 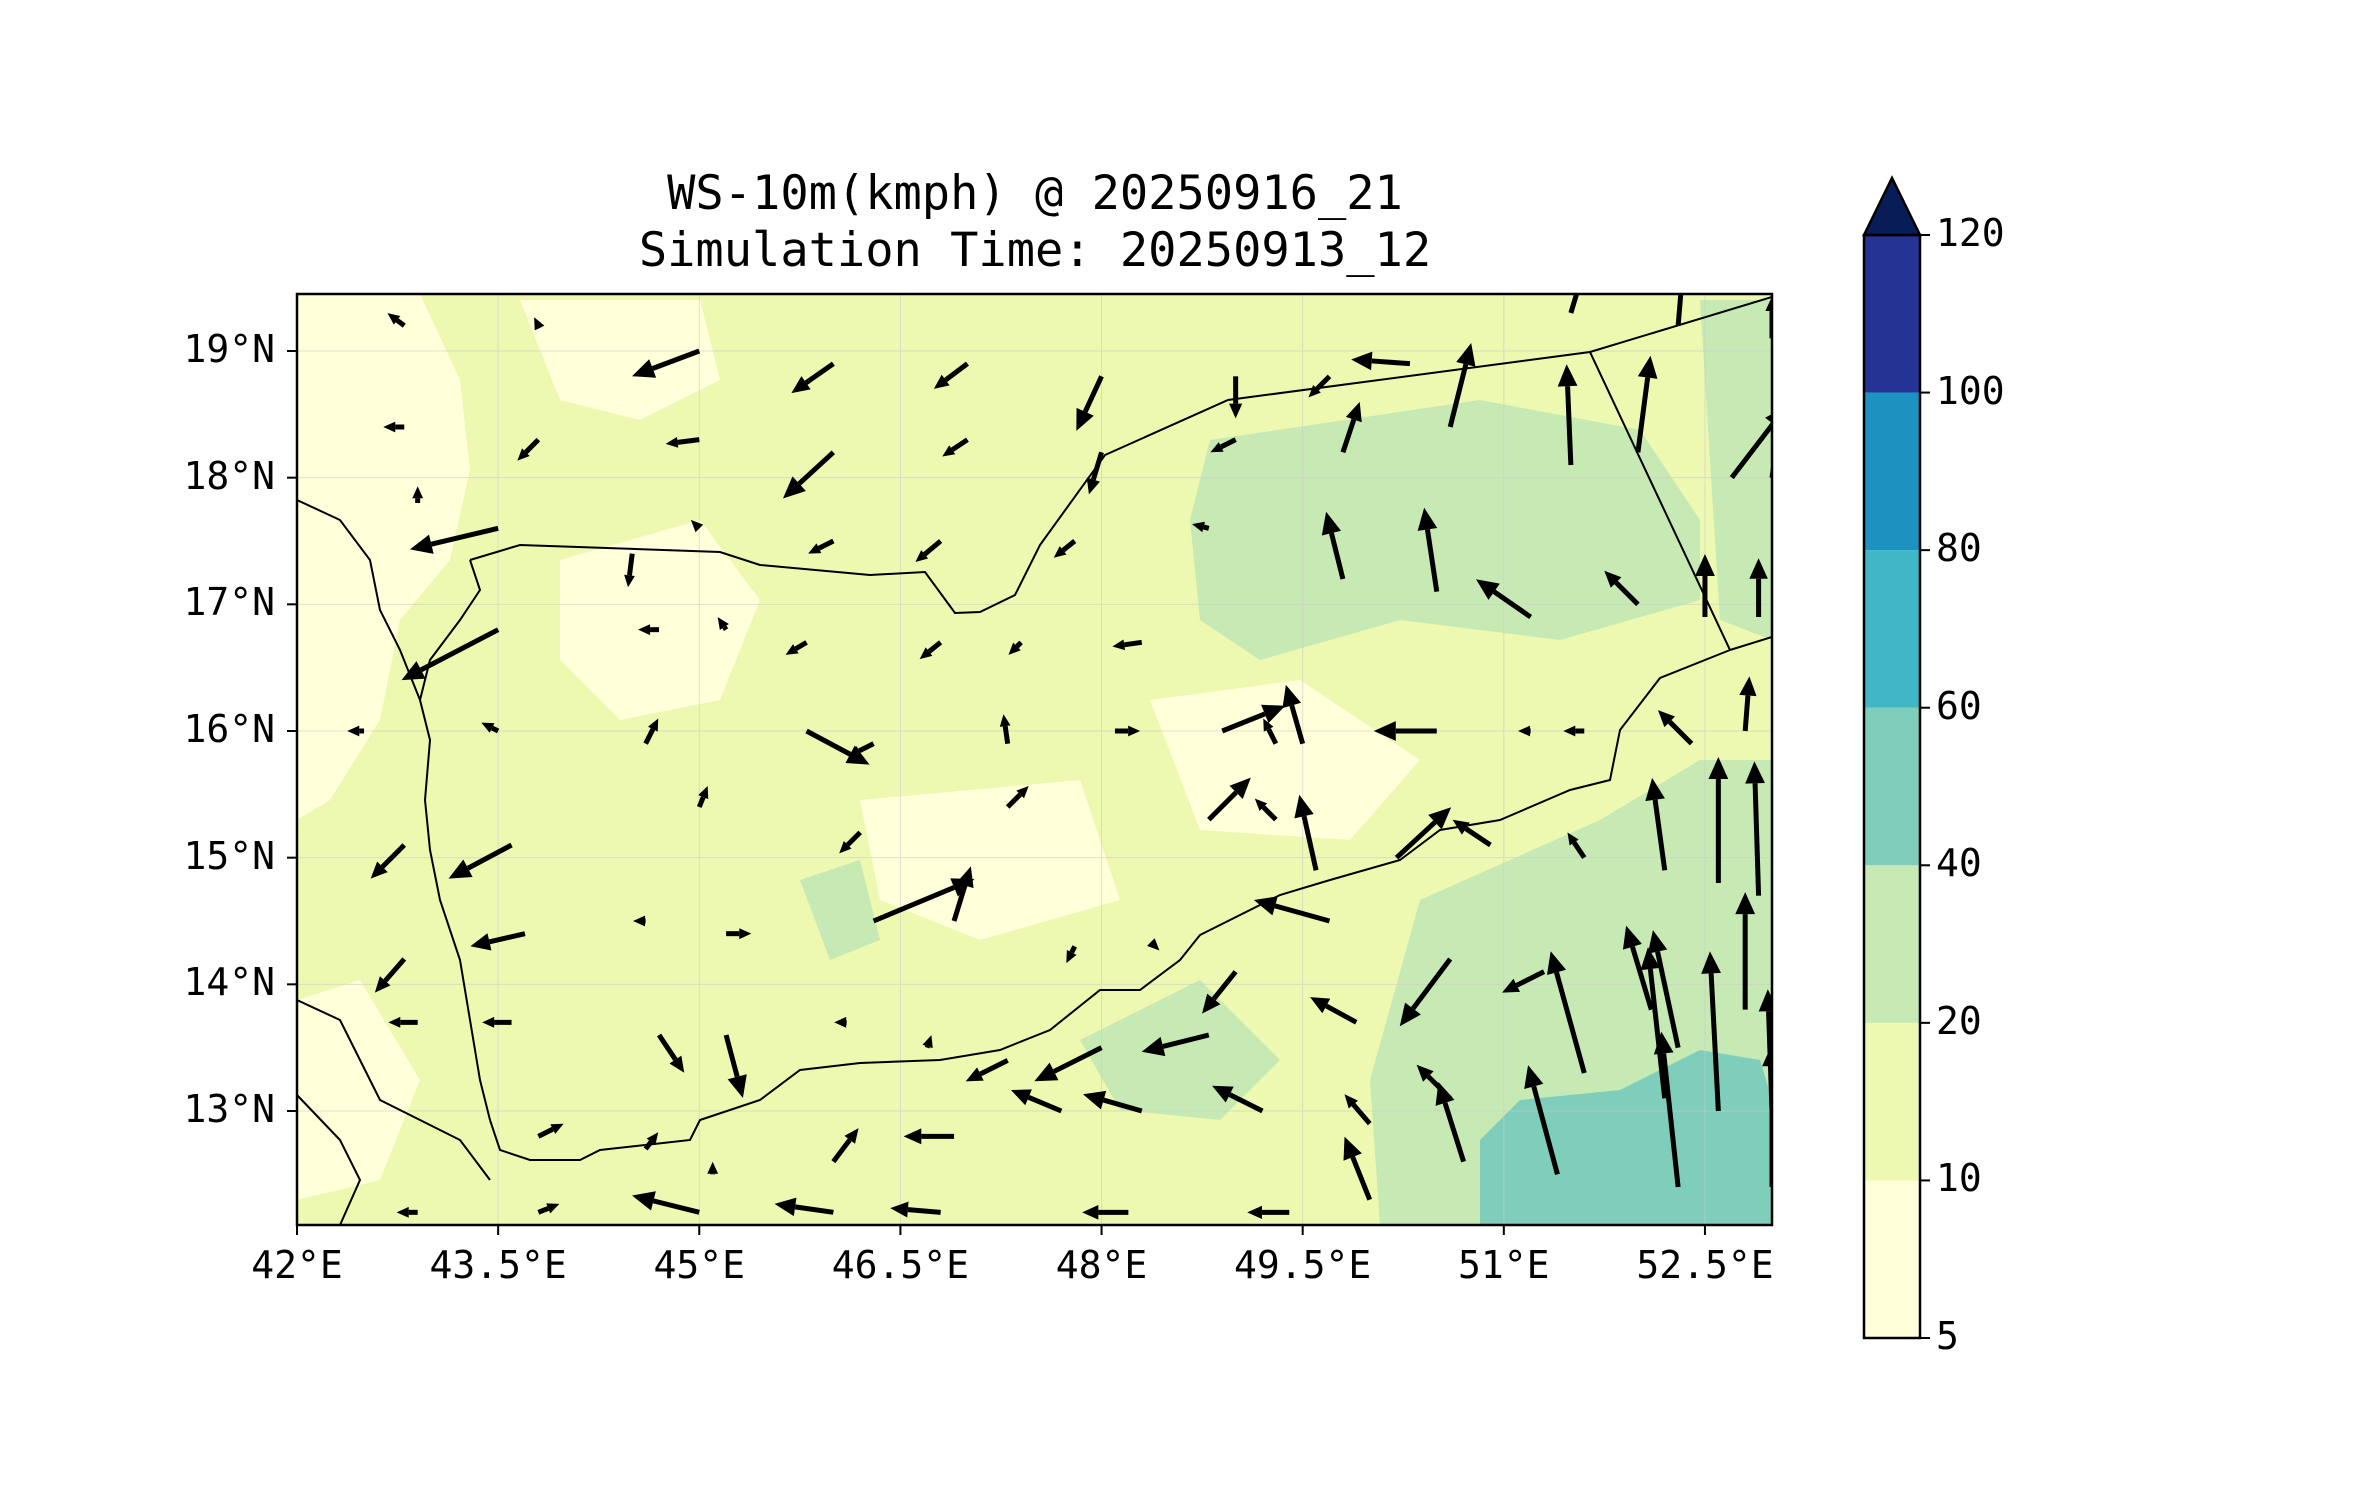 What do you see at coordinates (900, 1265) in the screenshot?
I see `lon-tick-label: 46.5°E` at bounding box center [900, 1265].